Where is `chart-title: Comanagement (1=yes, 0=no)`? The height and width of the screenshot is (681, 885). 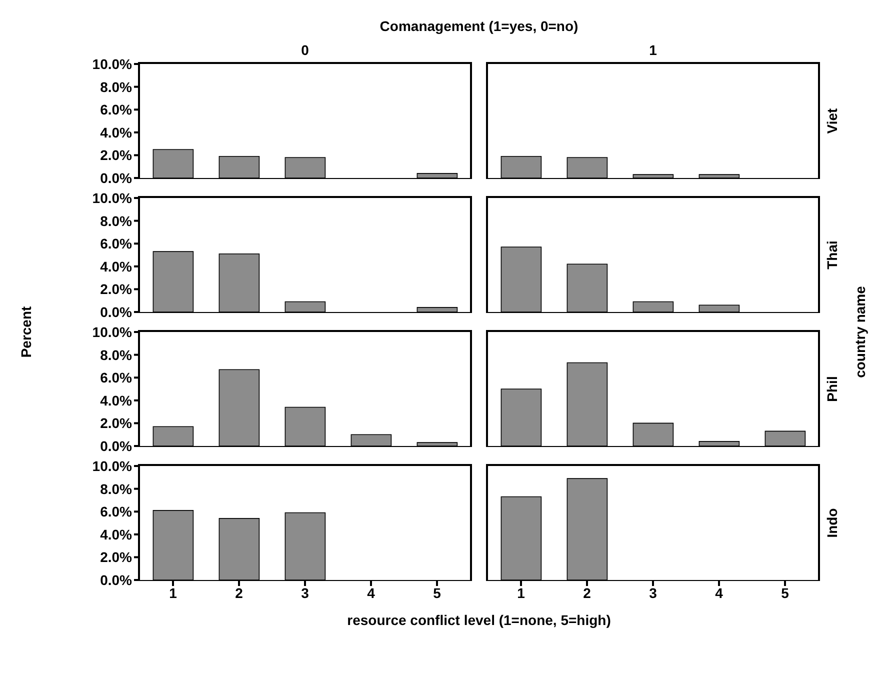
chart-title: Comanagement (1=yes, 0=no) is located at coordinates (479, 26).